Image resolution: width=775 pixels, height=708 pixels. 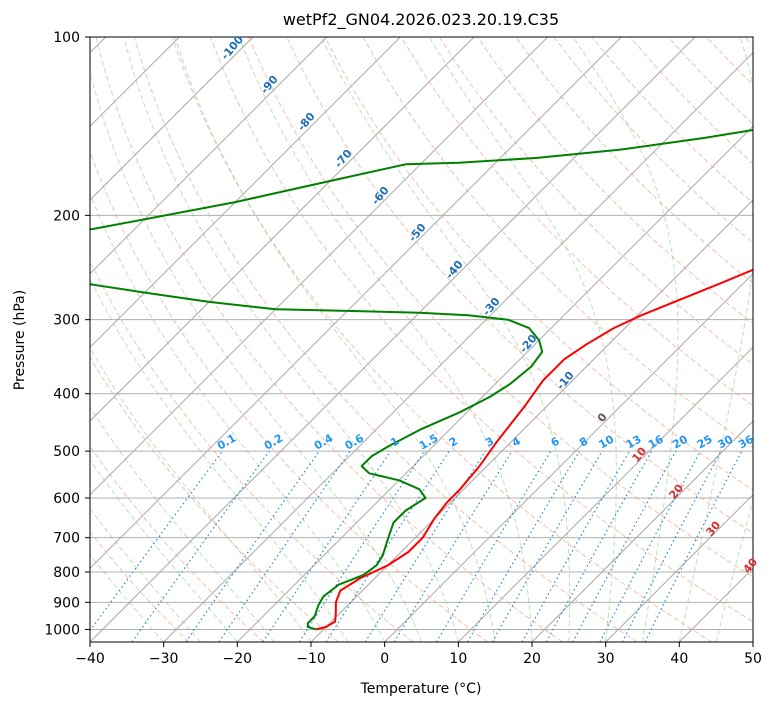 I want to click on mixing-ratio-label: 25, so click(x=705, y=442).